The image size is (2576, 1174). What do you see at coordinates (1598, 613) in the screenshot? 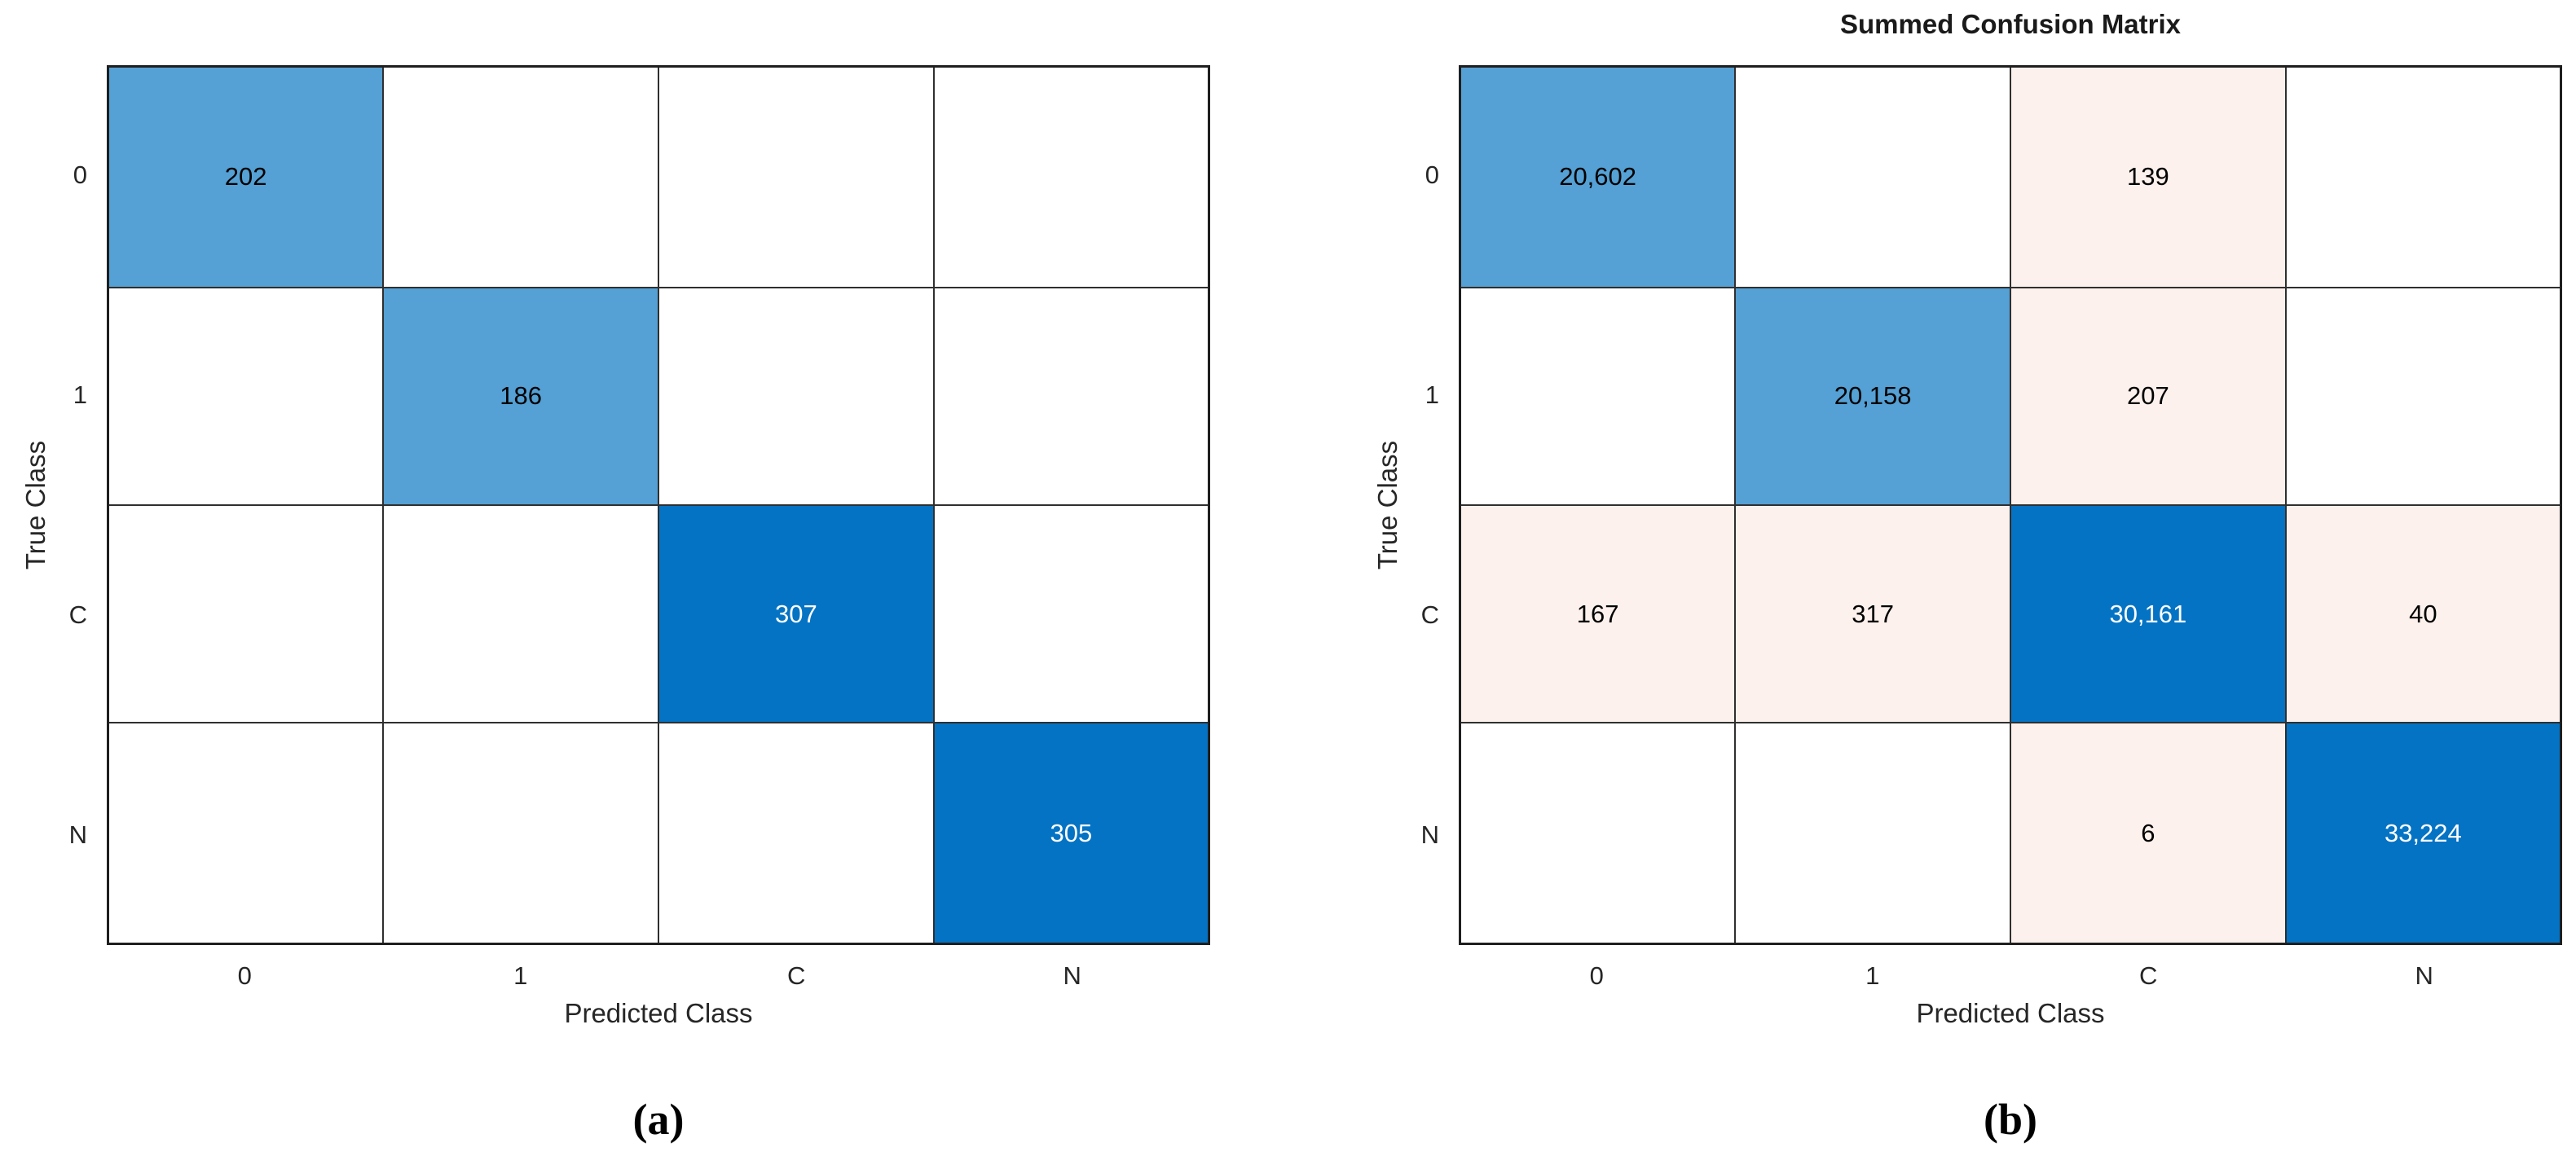
I see `matrix-cell: 167` at bounding box center [1598, 613].